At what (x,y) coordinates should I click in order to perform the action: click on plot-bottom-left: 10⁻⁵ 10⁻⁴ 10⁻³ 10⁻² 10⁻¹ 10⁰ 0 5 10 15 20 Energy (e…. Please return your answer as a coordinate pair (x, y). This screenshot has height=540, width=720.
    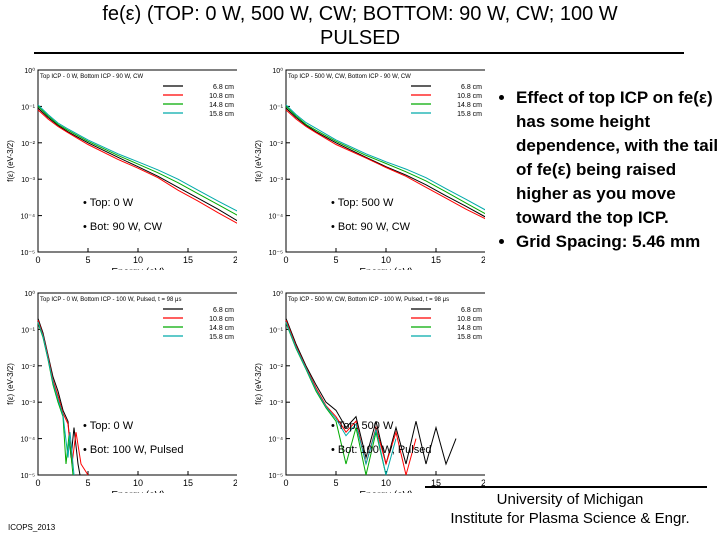
    Looking at the image, I should click on (121, 391).